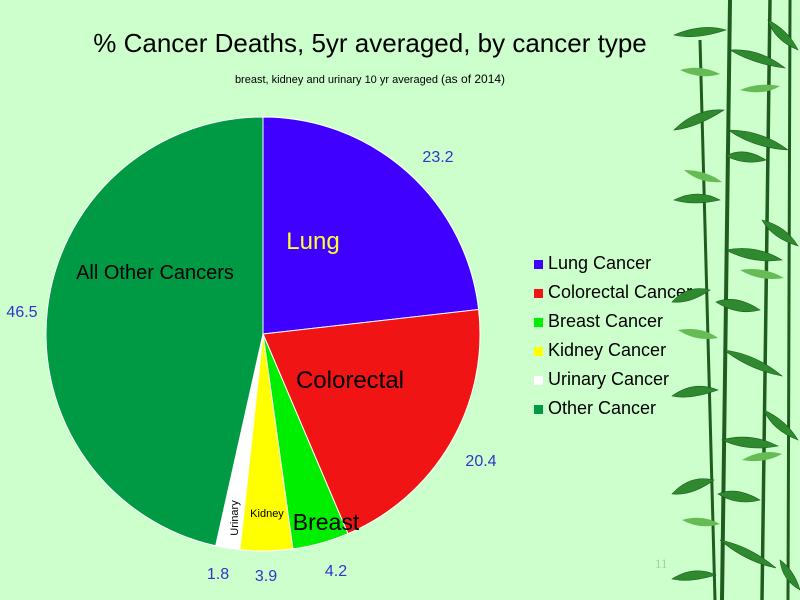 Image resolution: width=800 pixels, height=600 pixels. Describe the element at coordinates (155, 273) in the screenshot. I see `slice-inner-label: All Other Cancers` at that location.